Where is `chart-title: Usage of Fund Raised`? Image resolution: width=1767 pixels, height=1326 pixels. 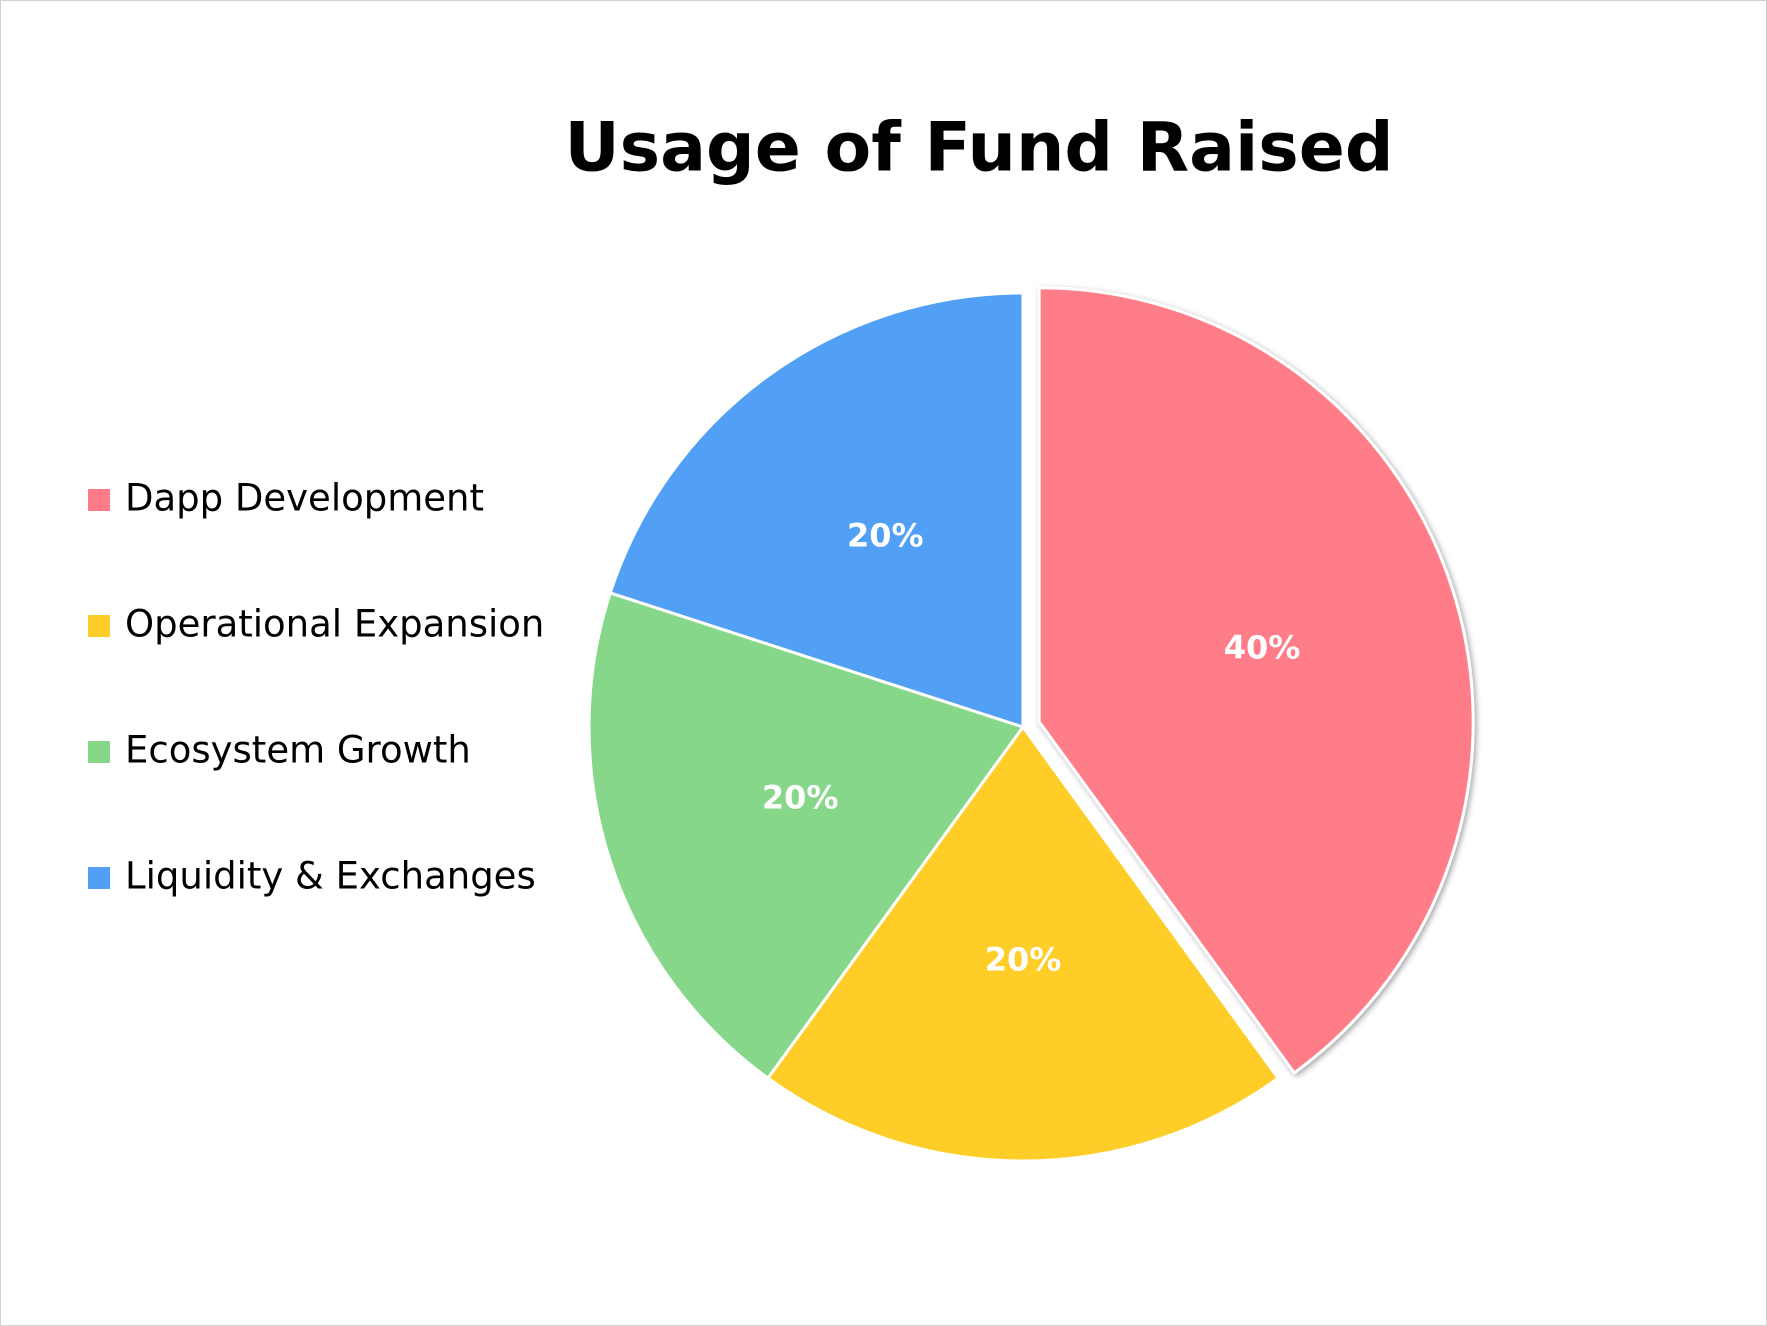 chart-title: Usage of Fund Raised is located at coordinates (978, 148).